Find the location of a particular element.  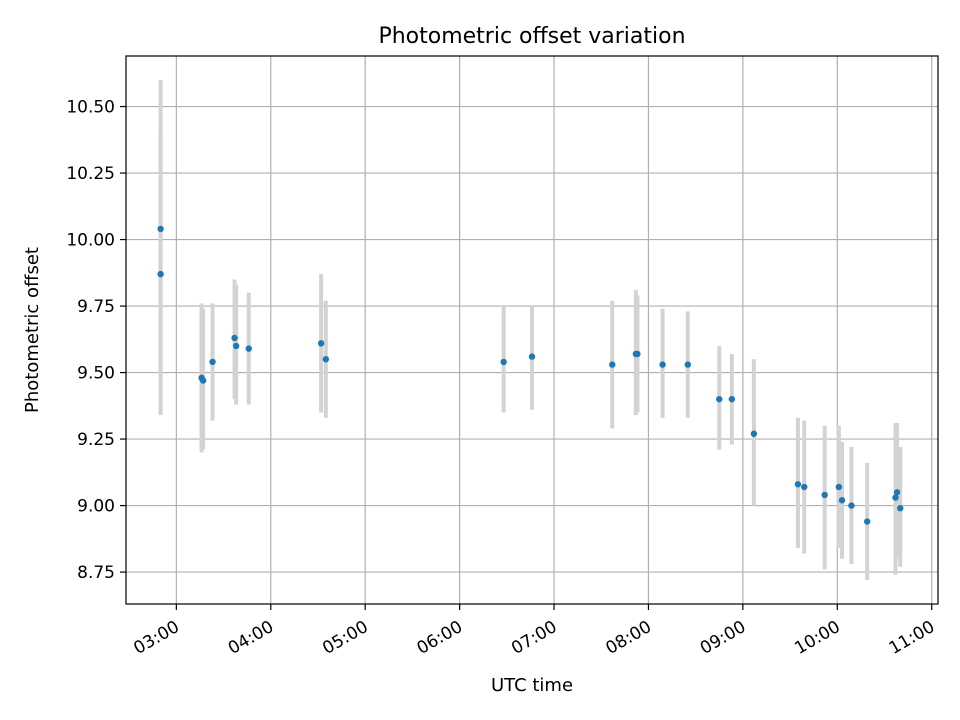

y-tick-label: 9.50 is located at coordinates (96, 374).